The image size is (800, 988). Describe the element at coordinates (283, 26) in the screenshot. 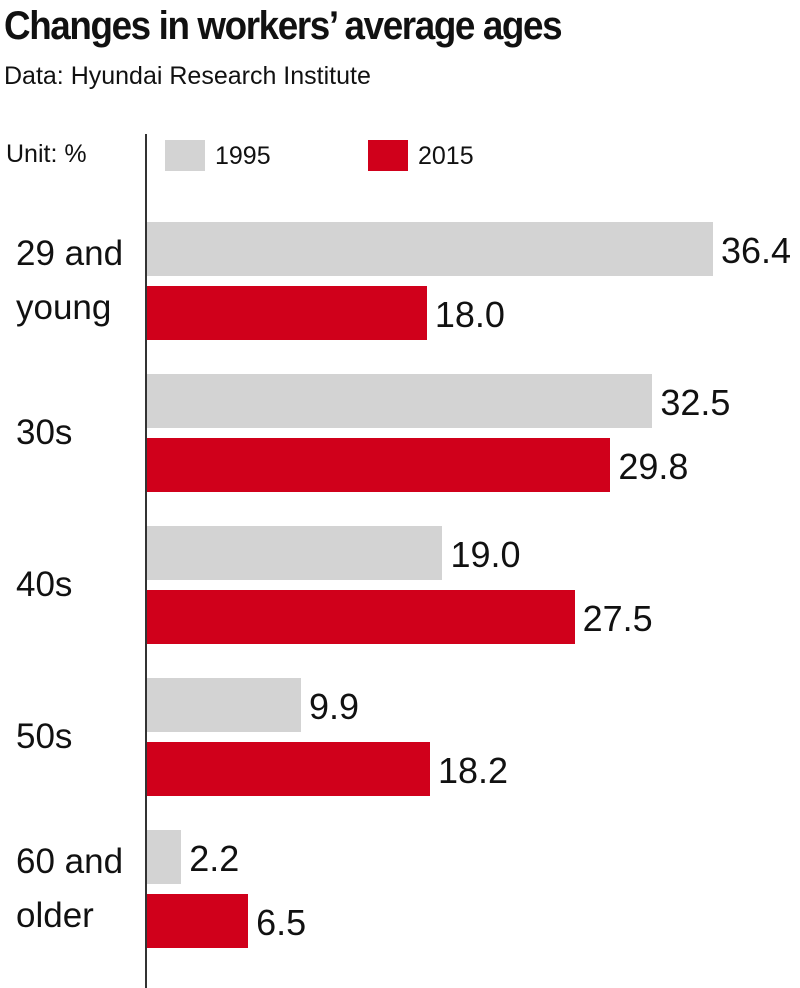

I see `chart-title: Changes in workers’ average ages` at that location.